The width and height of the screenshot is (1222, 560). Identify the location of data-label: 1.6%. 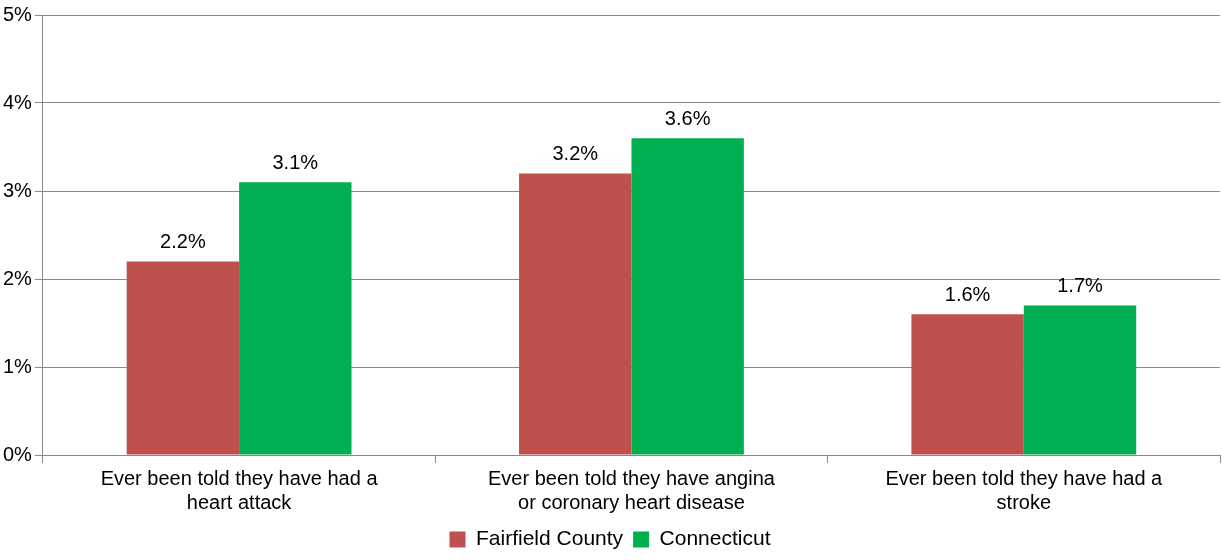
(967, 293).